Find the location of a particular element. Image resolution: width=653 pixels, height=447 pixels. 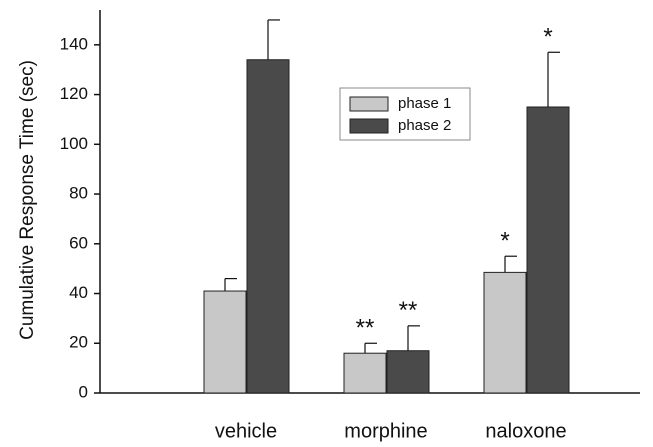

y-tick-label: 100 is located at coordinates (74, 143).